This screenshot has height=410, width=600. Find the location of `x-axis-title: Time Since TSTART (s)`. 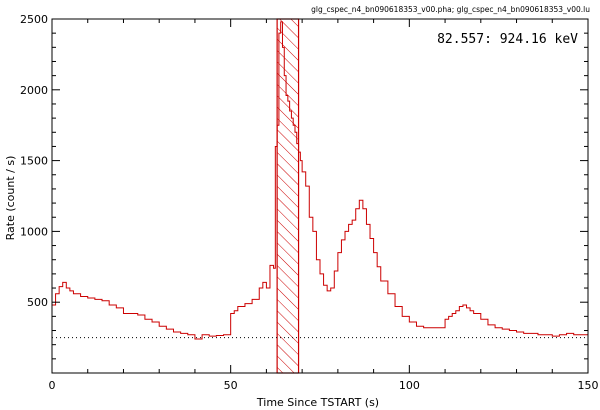

x-axis-title: Time Since TSTART (s) is located at coordinates (317, 402).